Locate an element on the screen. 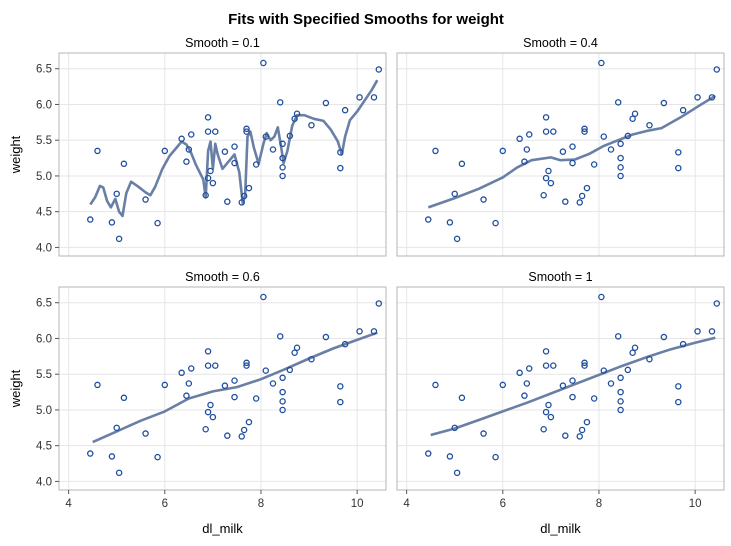 The image size is (731, 546). x-tick-label: 4 is located at coordinates (68, 504).